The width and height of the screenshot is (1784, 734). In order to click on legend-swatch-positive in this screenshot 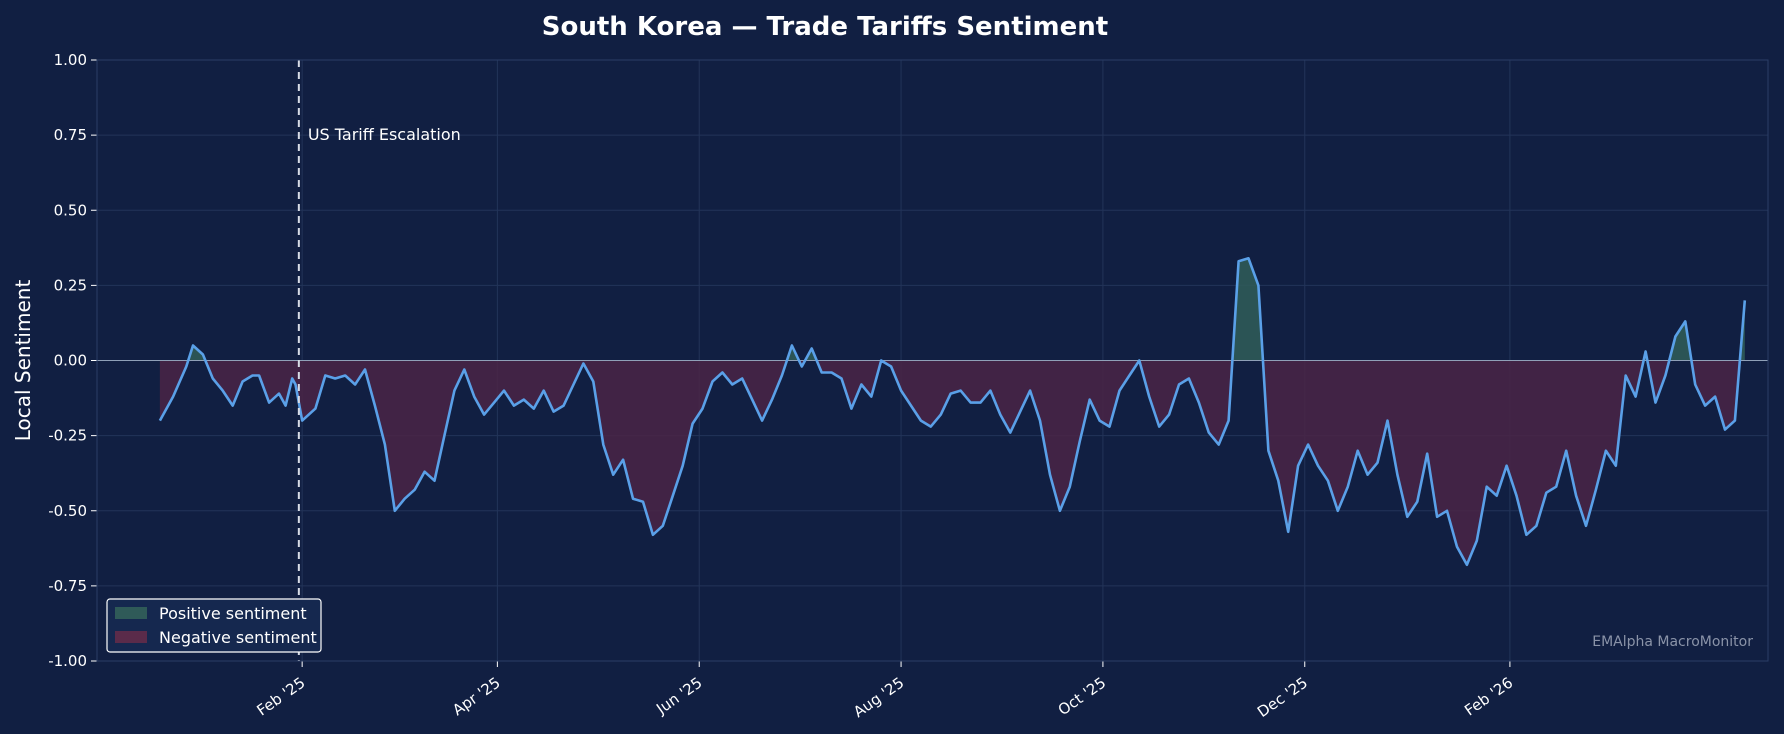, I will do `click(131, 613)`.